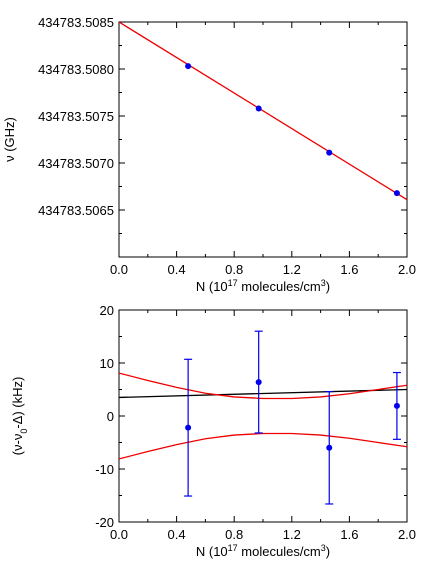 This screenshot has width=436, height=581. I want to click on y-axis-title: (ν-ν0-Δ) (kHz), so click(19, 416).